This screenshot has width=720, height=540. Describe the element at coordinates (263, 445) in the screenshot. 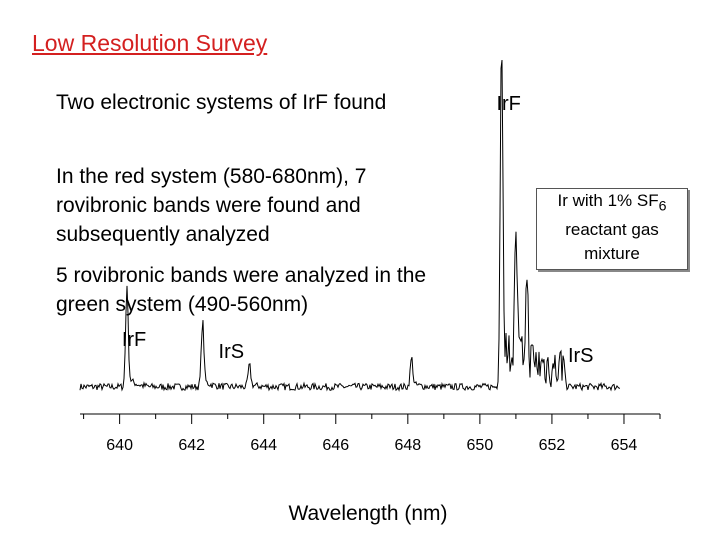

I see `x-tick-label-644: 644` at that location.